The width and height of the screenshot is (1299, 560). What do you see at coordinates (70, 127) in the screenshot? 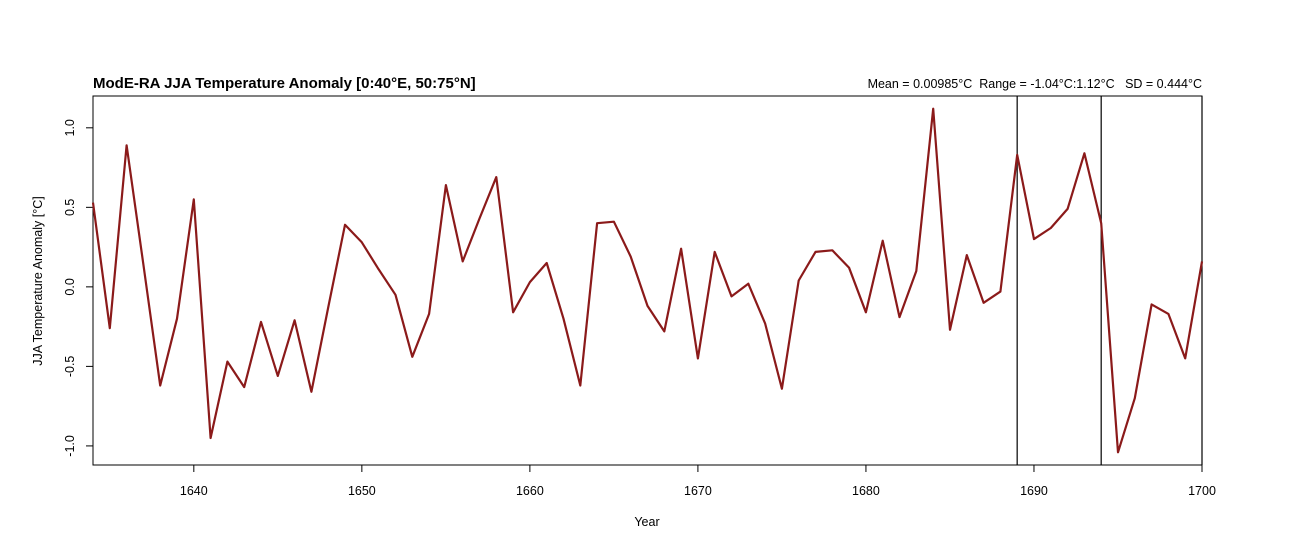
I see `y-tick-label: 1.0` at bounding box center [70, 127].